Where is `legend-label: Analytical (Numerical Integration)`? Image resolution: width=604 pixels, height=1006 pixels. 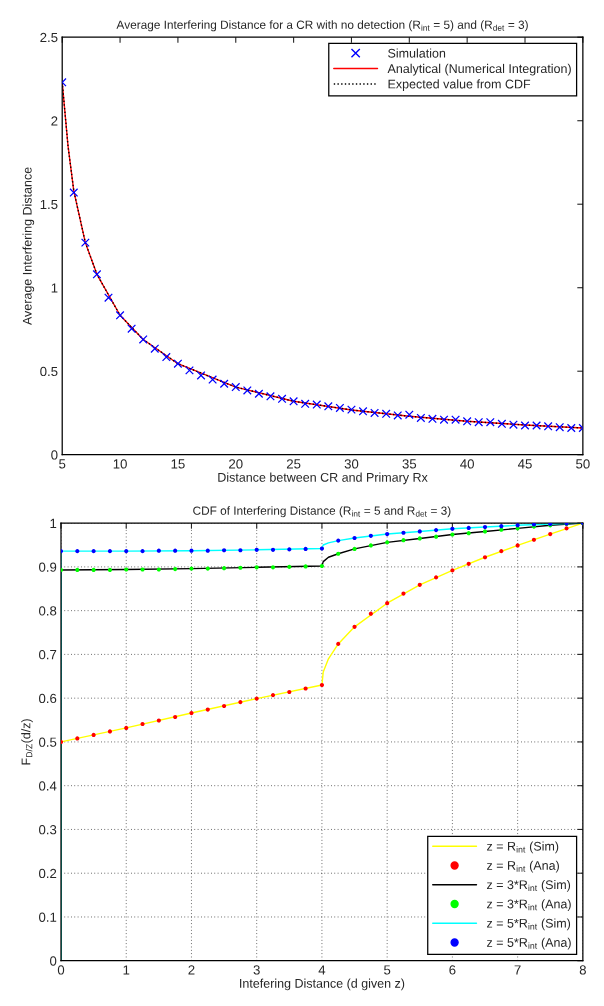 legend-label: Analytical (Numerical Integration) is located at coordinates (479, 69).